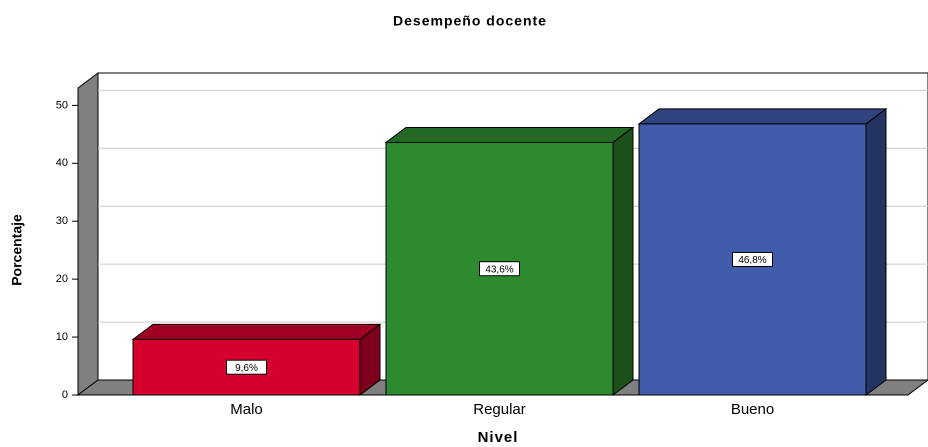  What do you see at coordinates (62, 221) in the screenshot?
I see `y-tick-label: 30` at bounding box center [62, 221].